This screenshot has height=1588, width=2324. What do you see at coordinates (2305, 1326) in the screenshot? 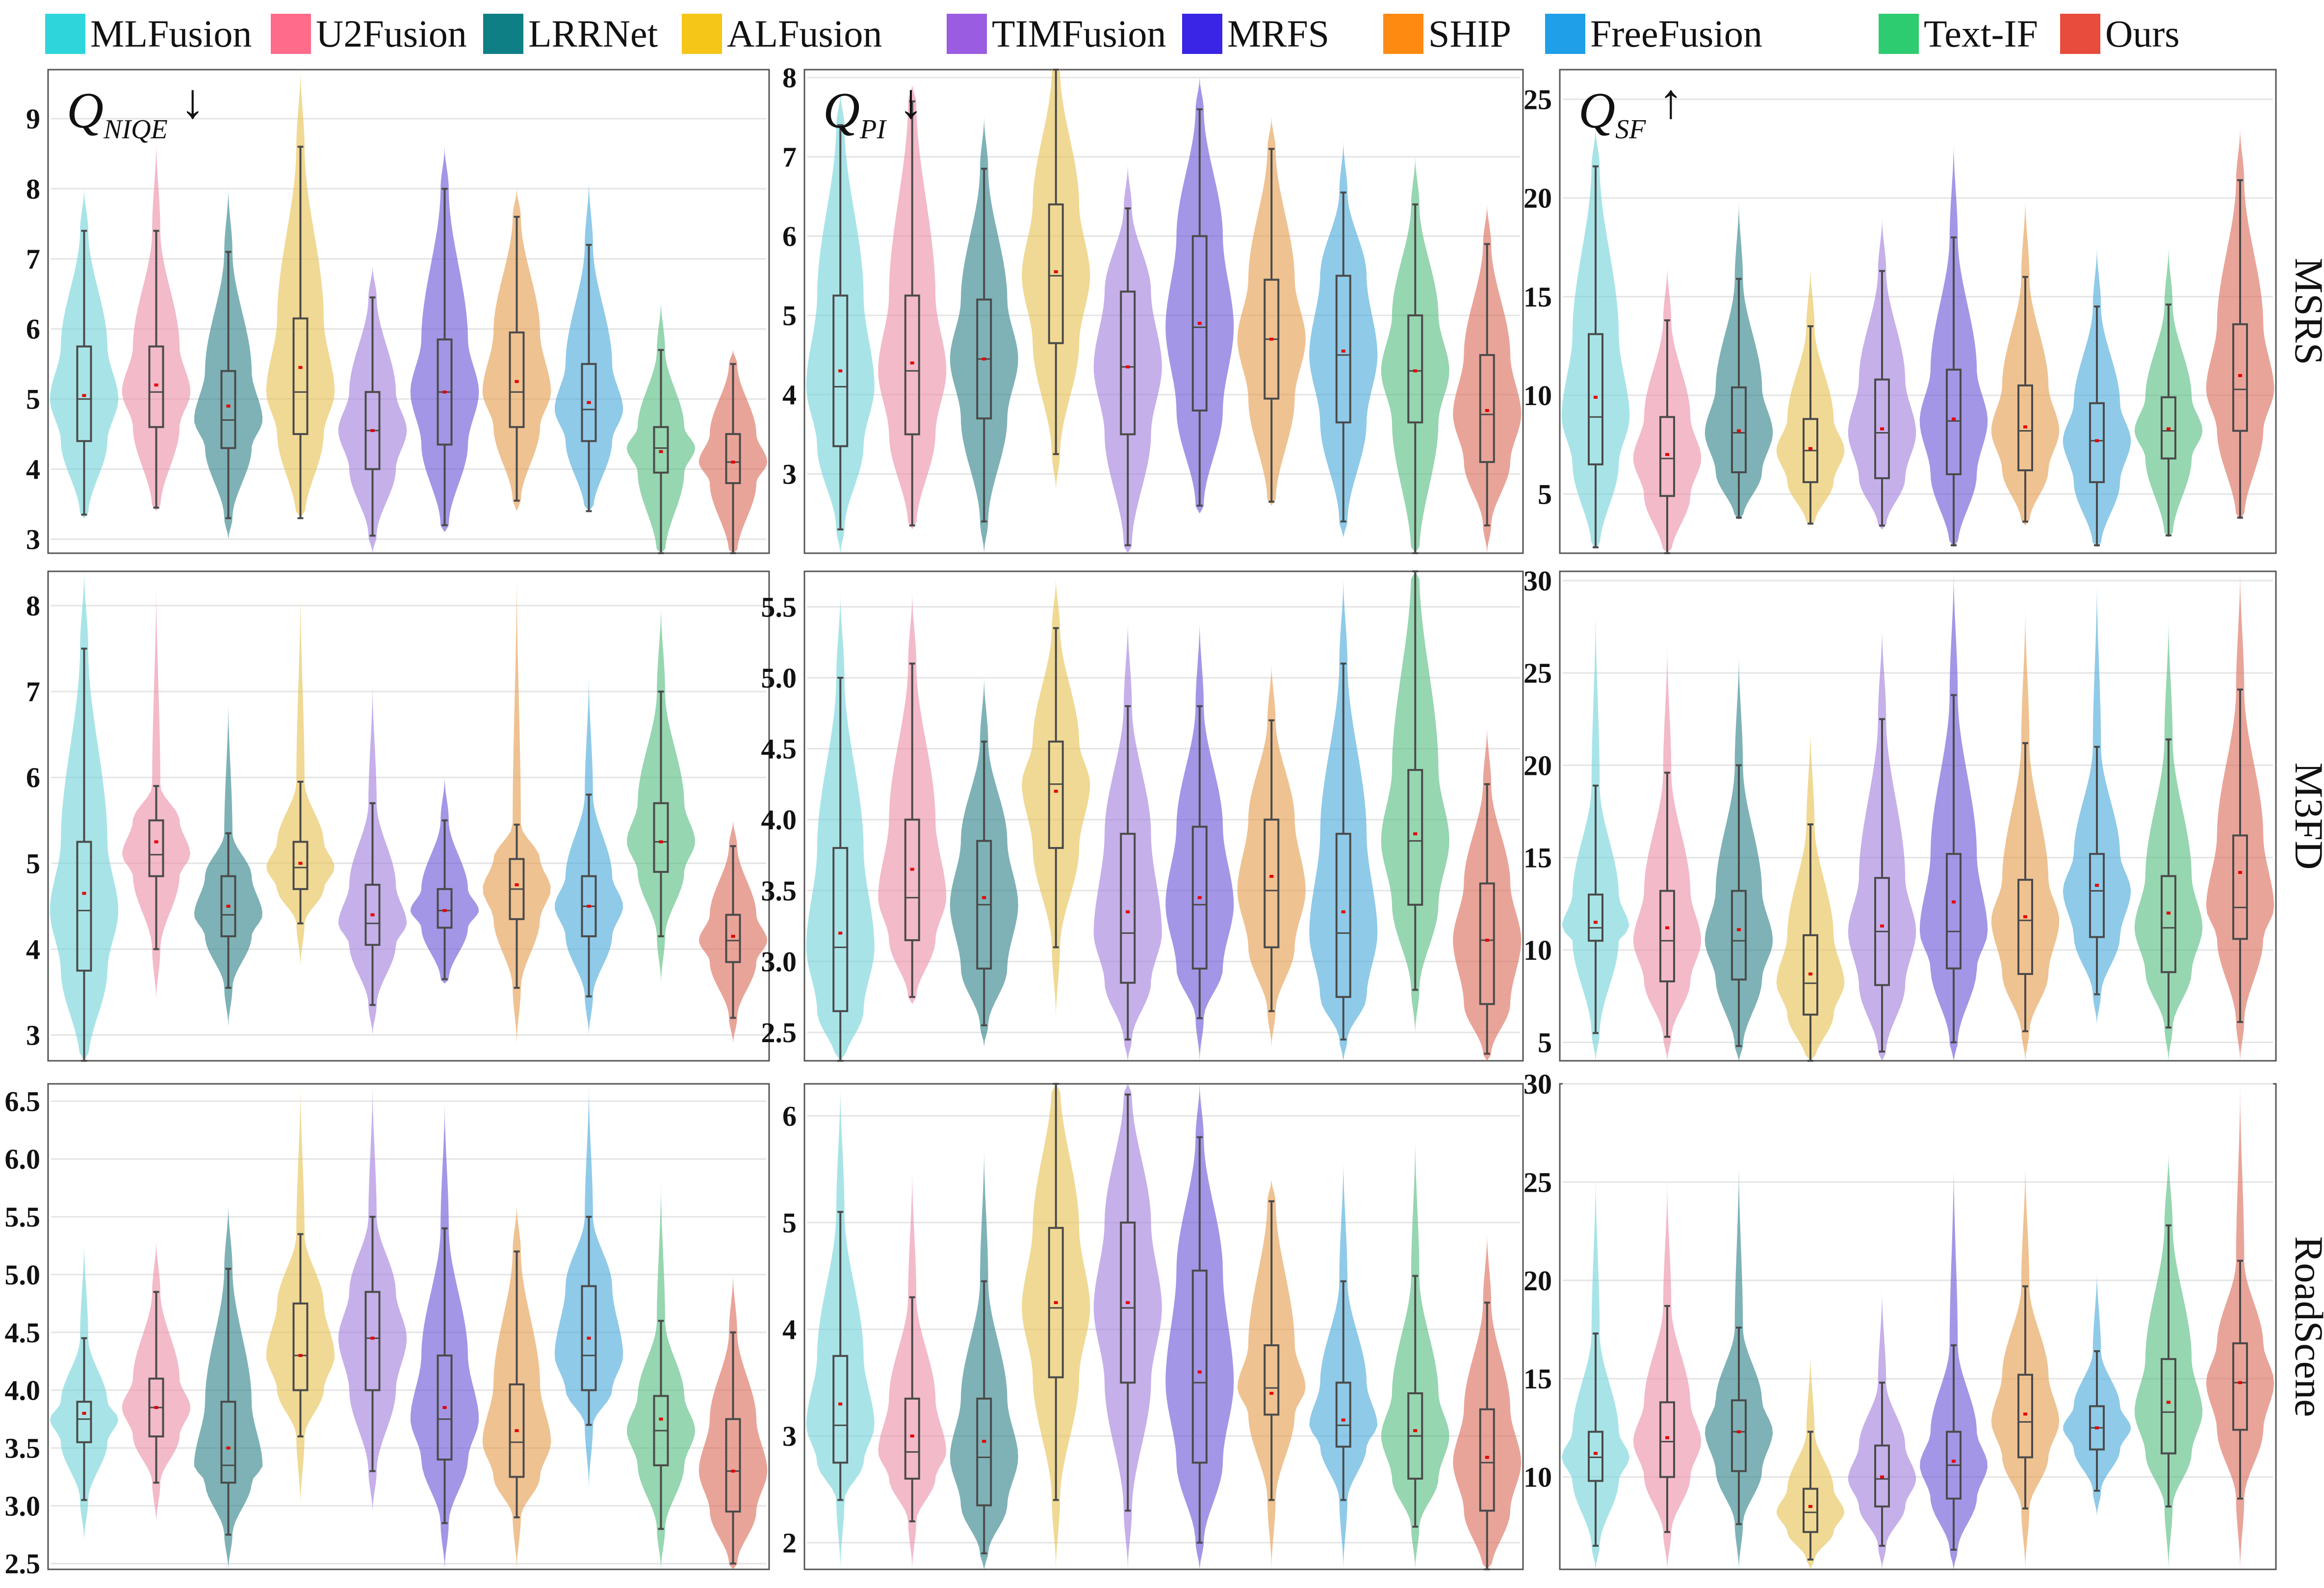
I see `dataset-label: RoadScene` at bounding box center [2305, 1326].